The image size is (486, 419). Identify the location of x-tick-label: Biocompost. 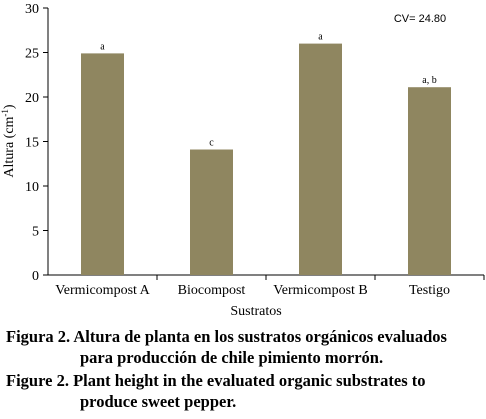
(212, 290).